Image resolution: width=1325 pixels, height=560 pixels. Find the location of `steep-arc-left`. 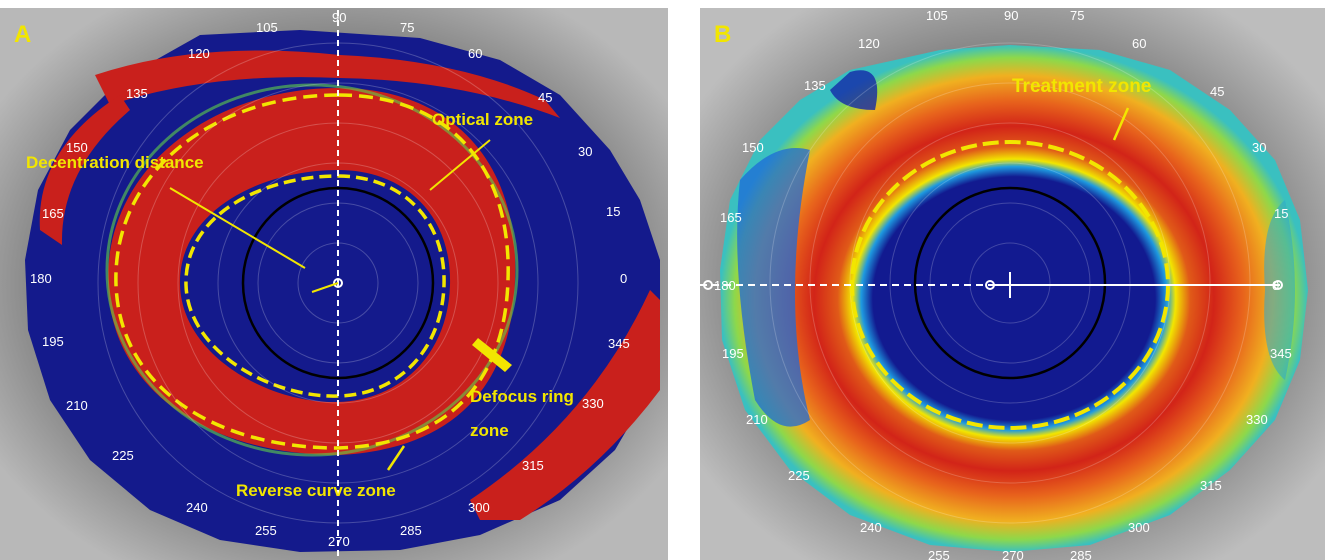

steep-arc-left is located at coordinates (84, 170).